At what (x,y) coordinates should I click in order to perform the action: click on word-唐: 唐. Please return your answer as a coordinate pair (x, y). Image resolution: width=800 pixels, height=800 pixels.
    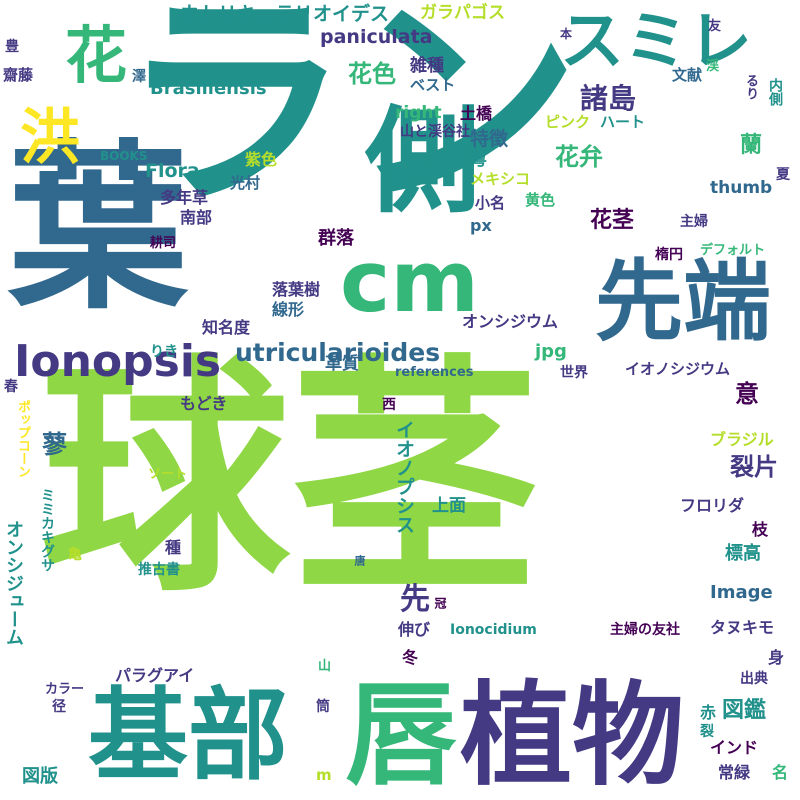
    Looking at the image, I should click on (359, 560).